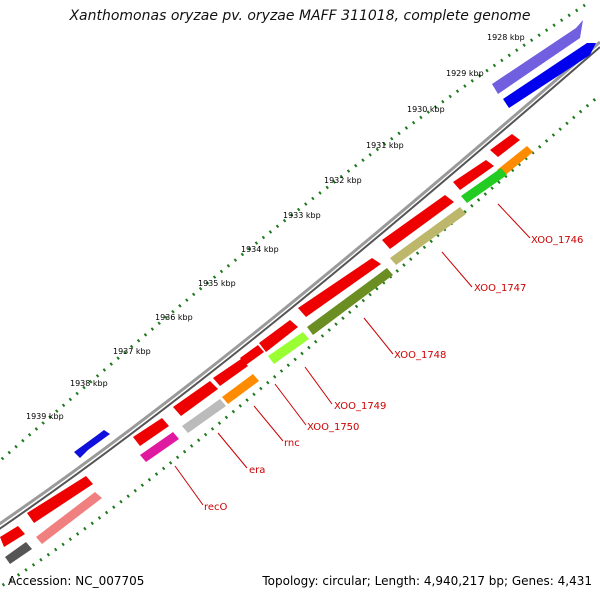 The height and width of the screenshot is (600, 600). Describe the element at coordinates (174, 317) in the screenshot. I see `kbp-tick-label: 1936 kbp` at that location.